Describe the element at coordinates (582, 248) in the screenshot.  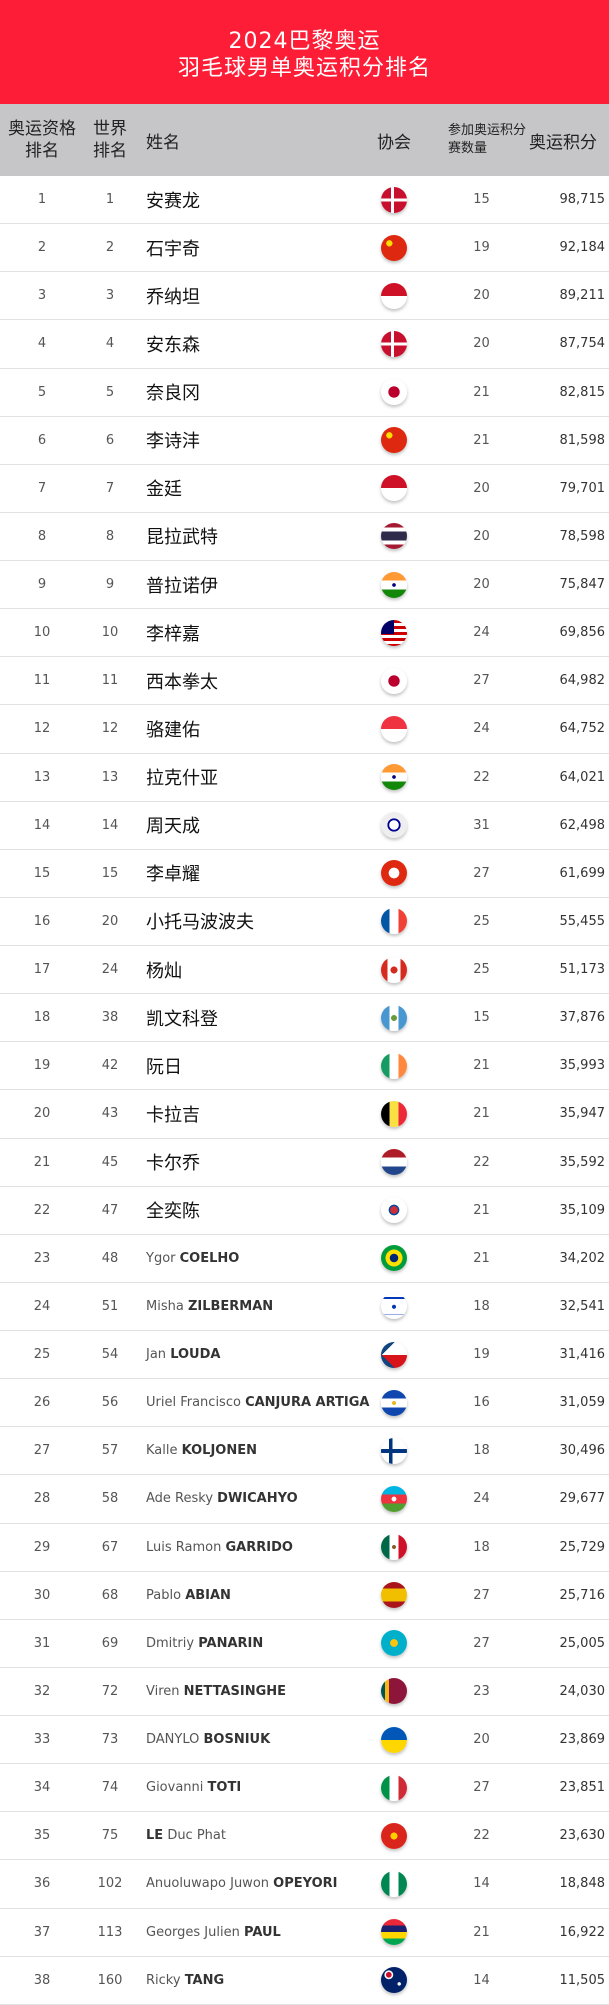
I see `olympic-points: 92,184` at that location.